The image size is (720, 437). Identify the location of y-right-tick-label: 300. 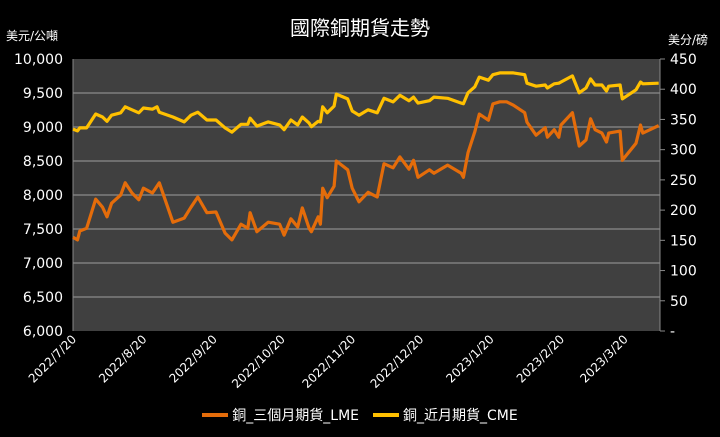
(683, 151).